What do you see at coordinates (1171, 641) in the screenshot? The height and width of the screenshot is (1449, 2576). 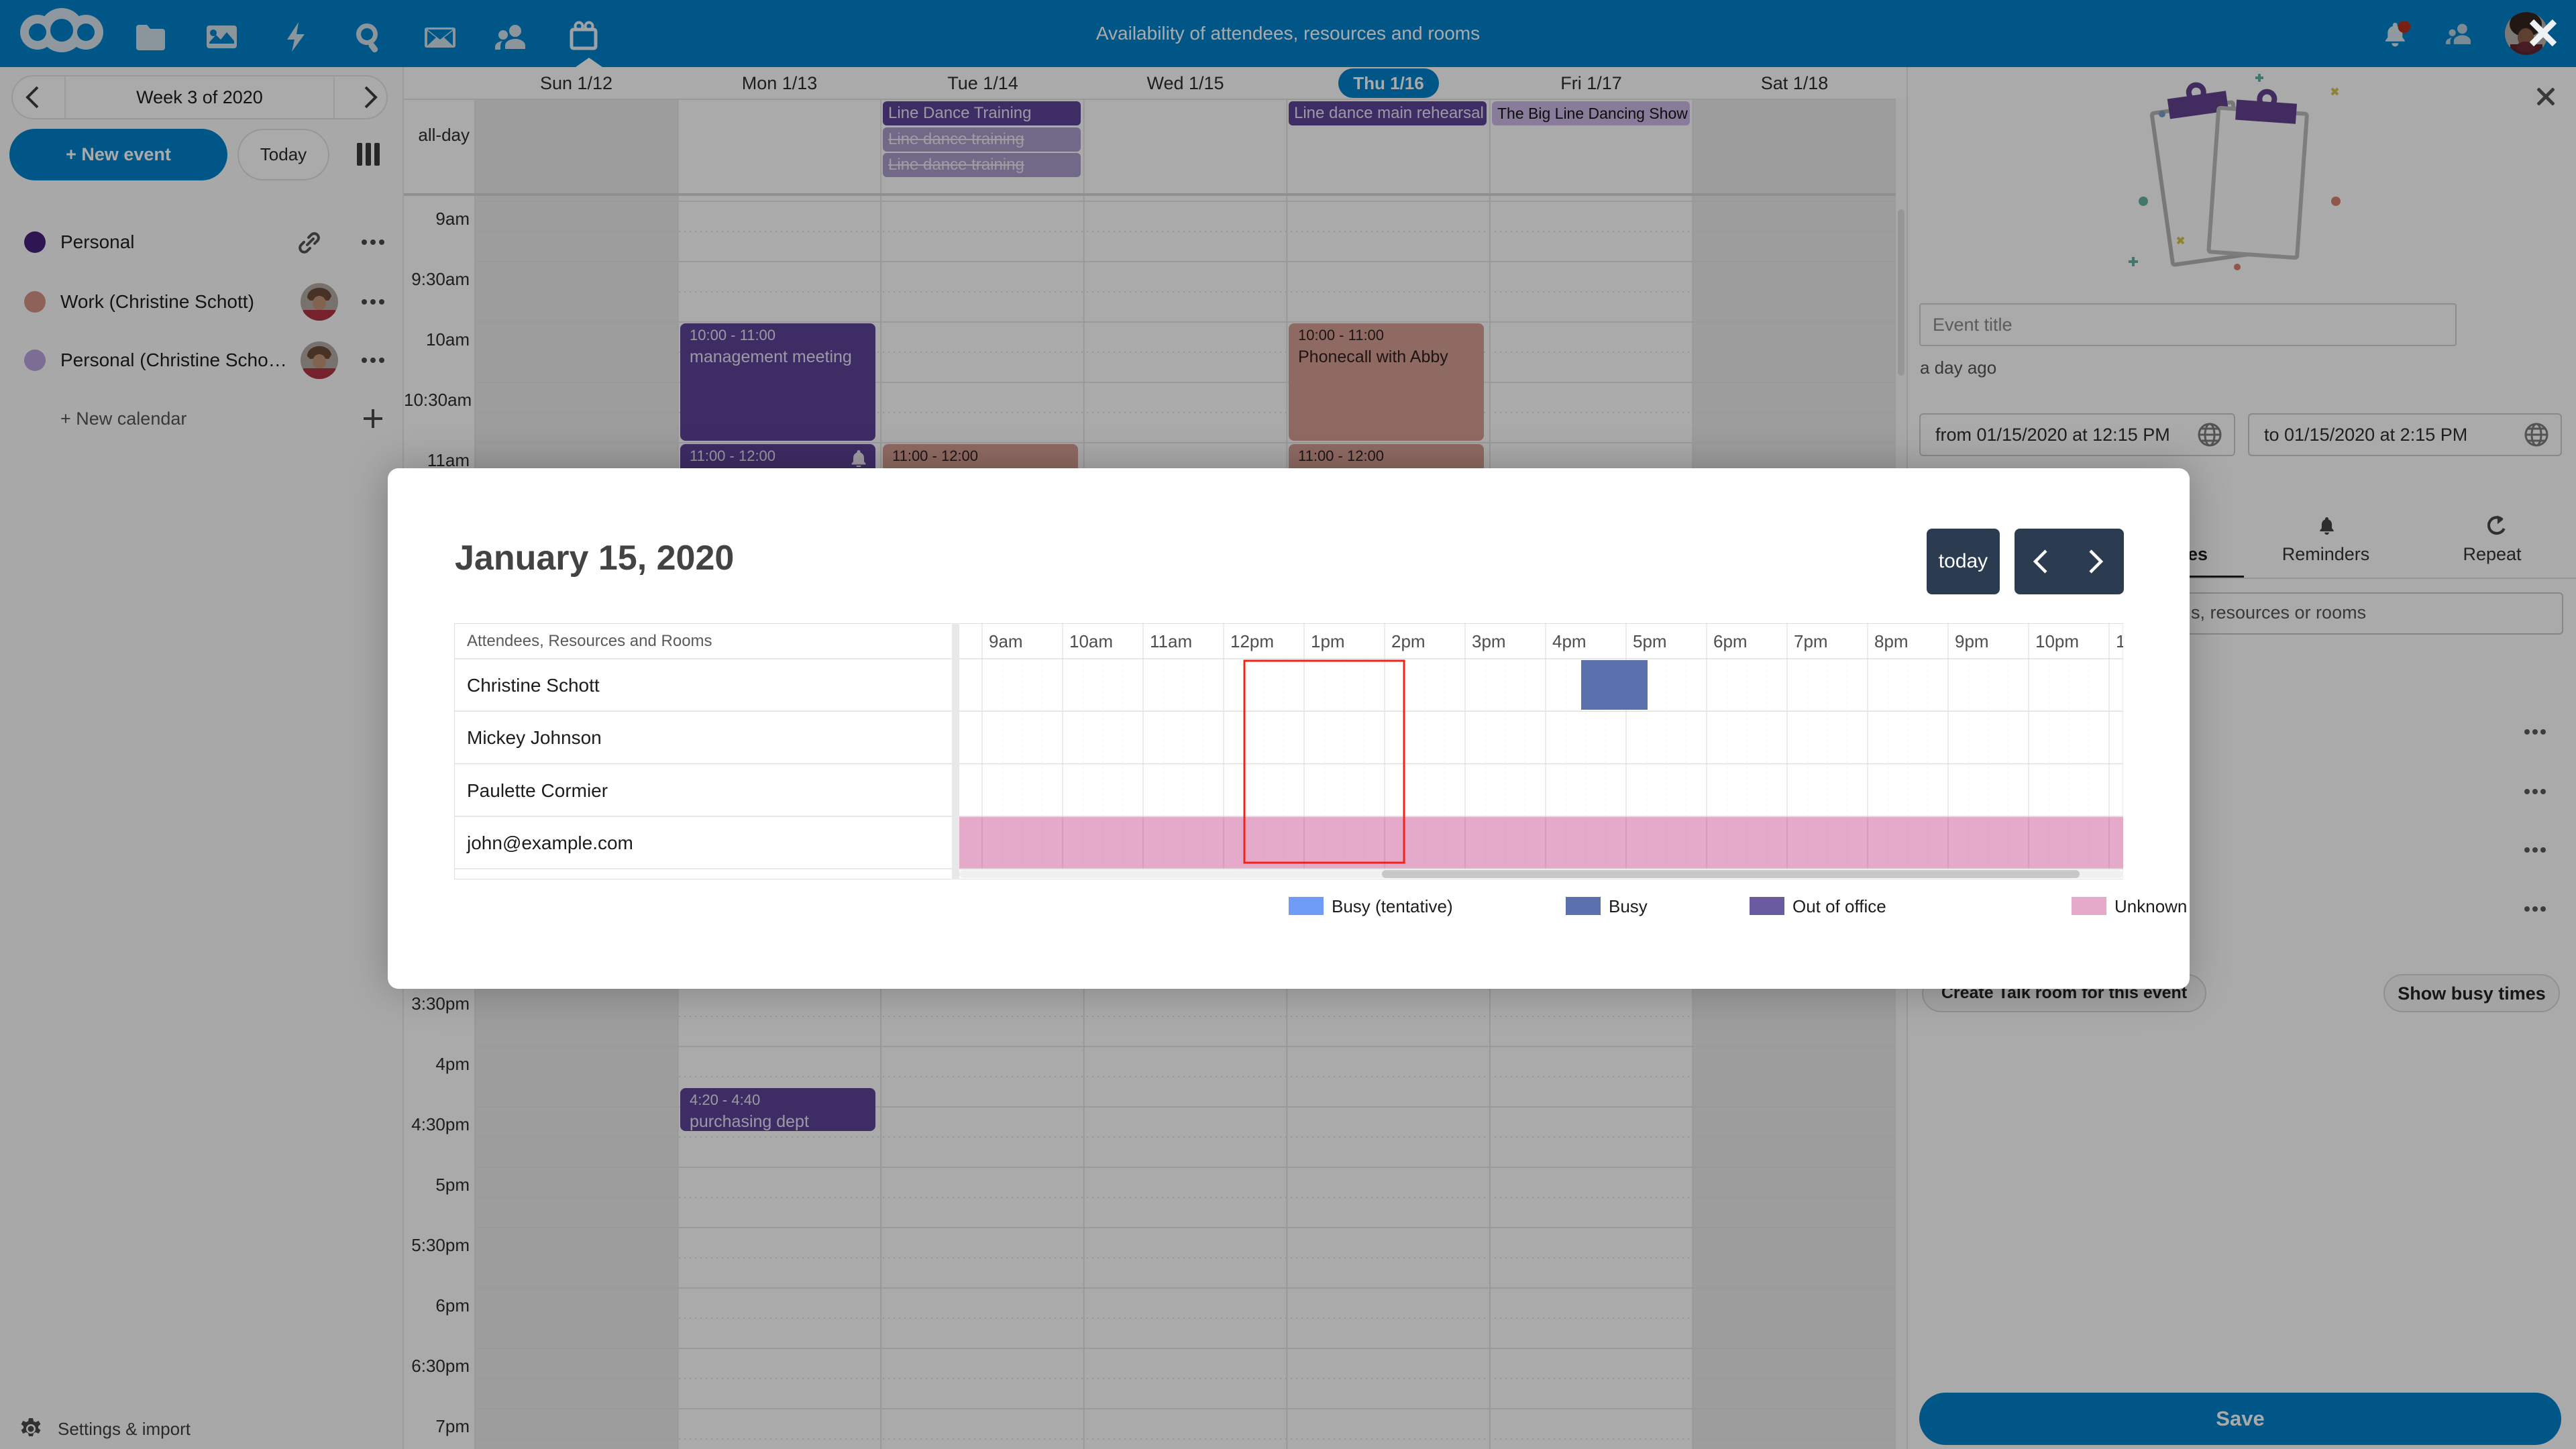 I see `svg-text: 11am` at bounding box center [1171, 641].